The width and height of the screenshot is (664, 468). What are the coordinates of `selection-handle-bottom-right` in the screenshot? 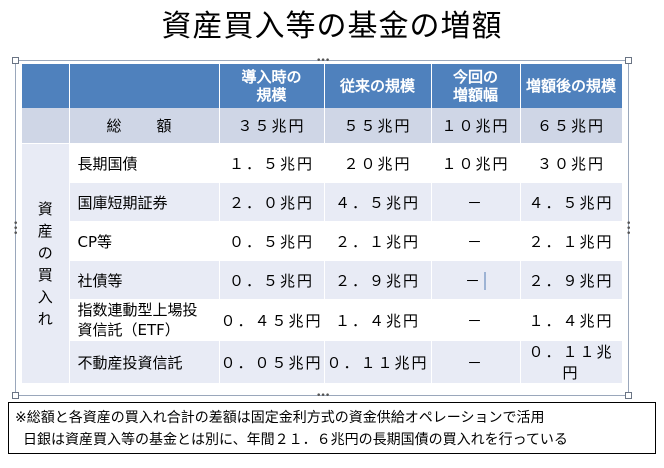 It's located at (628, 395).